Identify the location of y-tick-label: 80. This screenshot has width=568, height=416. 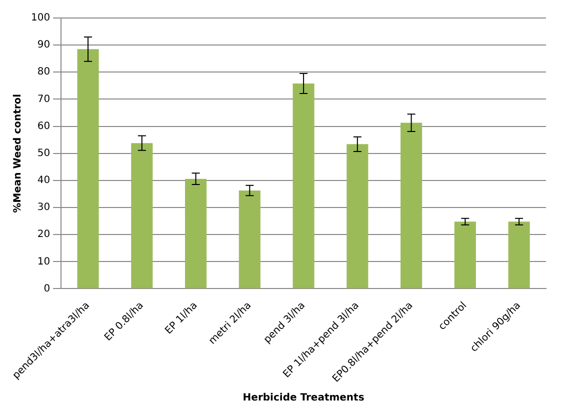
(43, 72).